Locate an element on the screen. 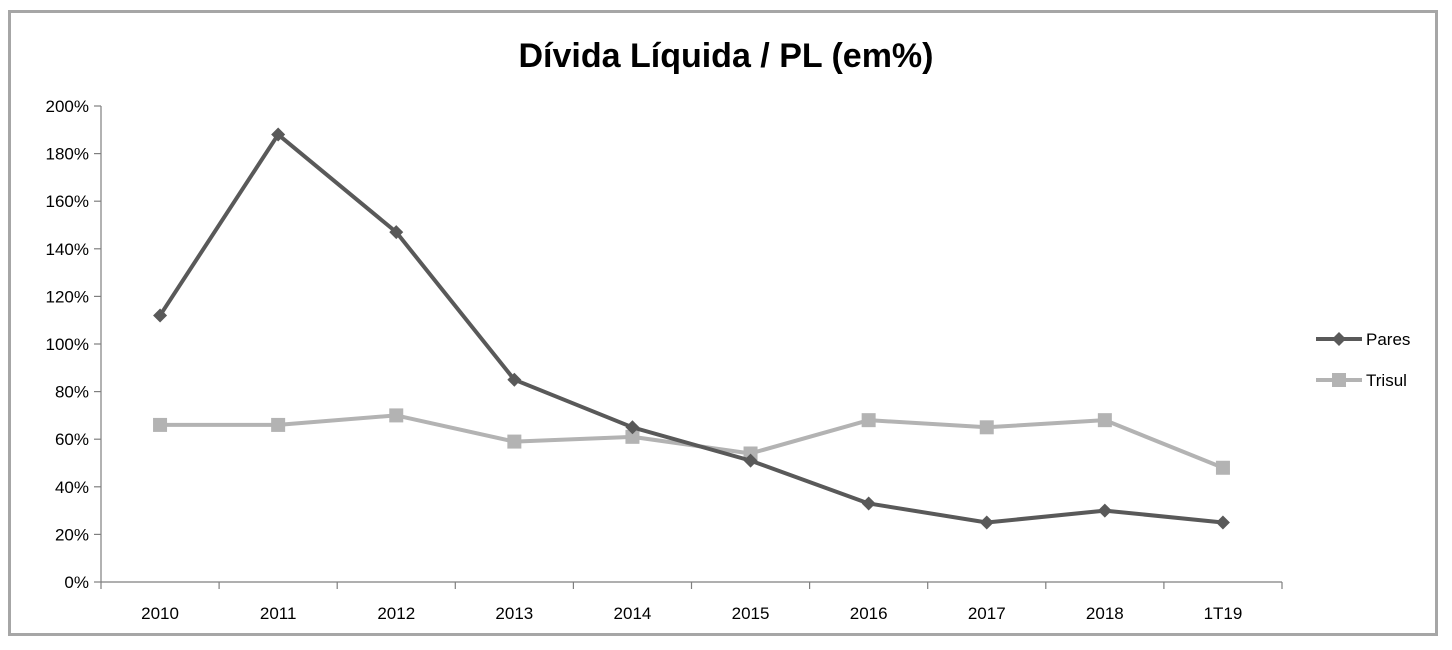 The image size is (1452, 650). x-tick-label: 2015 is located at coordinates (751, 613).